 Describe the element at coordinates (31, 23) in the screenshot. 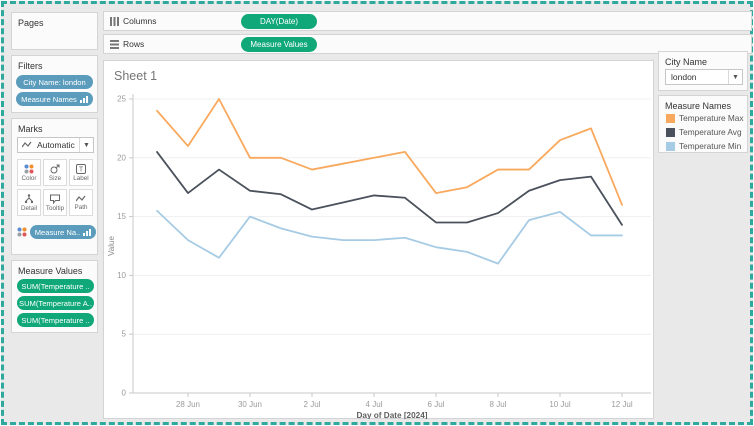

I see `pages-title: Pages` at that location.